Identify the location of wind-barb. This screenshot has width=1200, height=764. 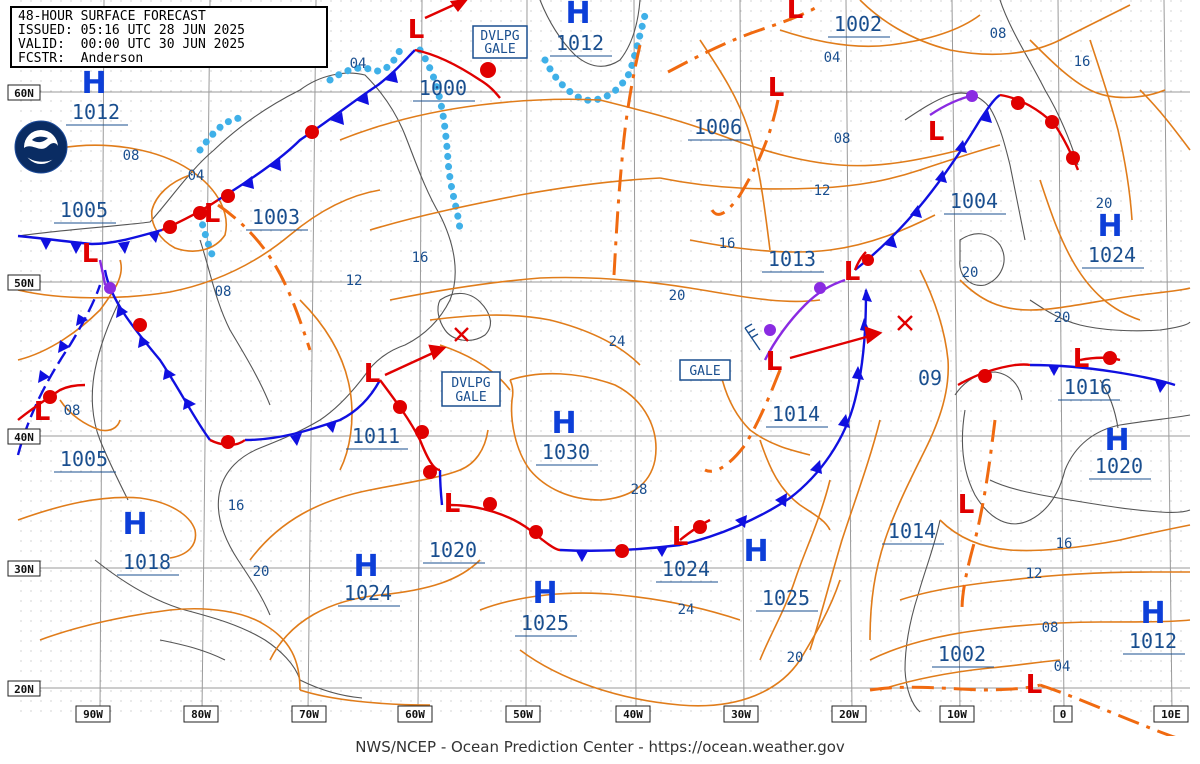
(752, 337).